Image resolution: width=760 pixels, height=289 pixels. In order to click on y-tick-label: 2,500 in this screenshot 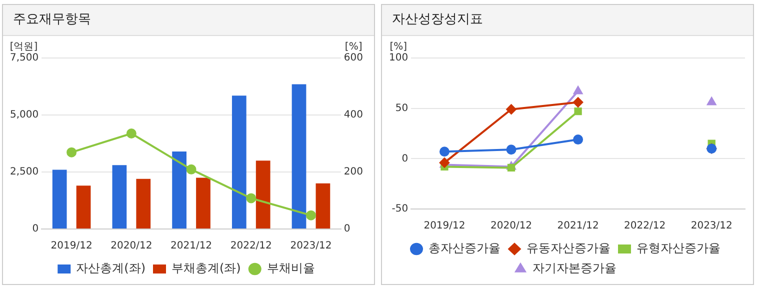, I will do `click(24, 172)`.